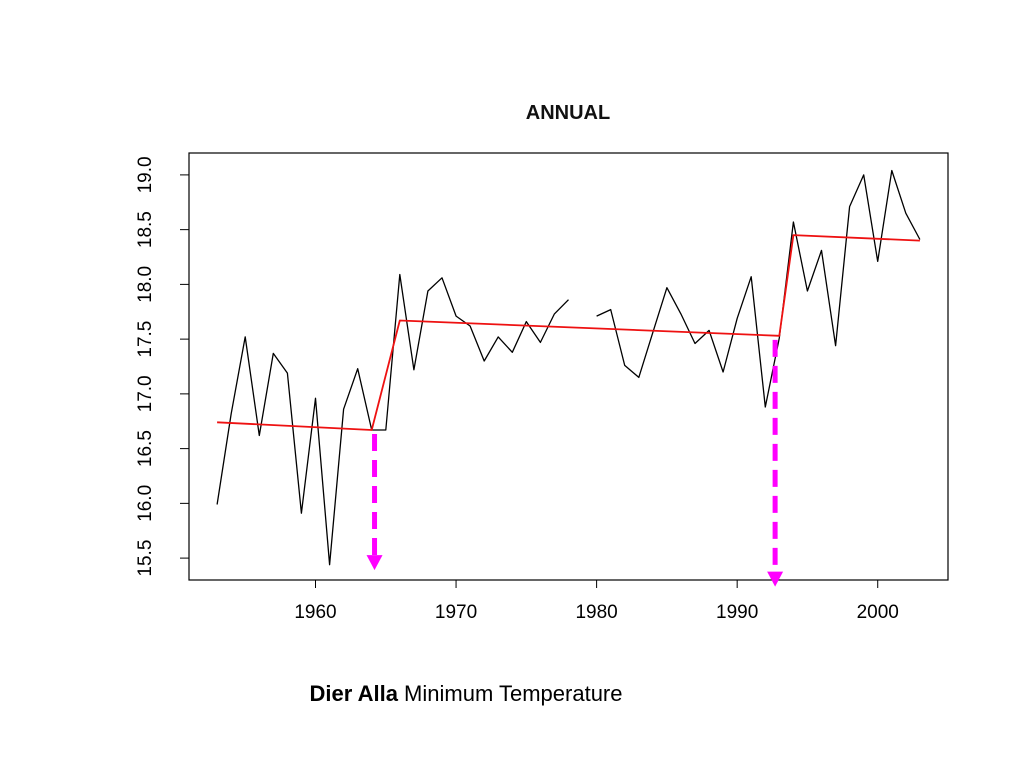  What do you see at coordinates (596, 612) in the screenshot?
I see `x-tick-label: 1980` at bounding box center [596, 612].